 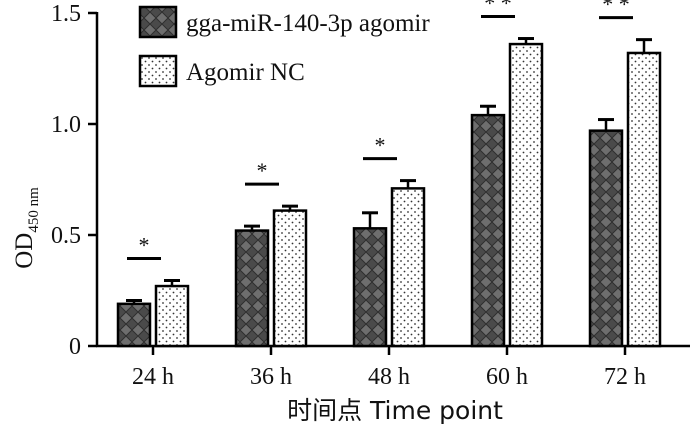 I want to click on x-tick-label: 24 h, so click(x=153, y=377).